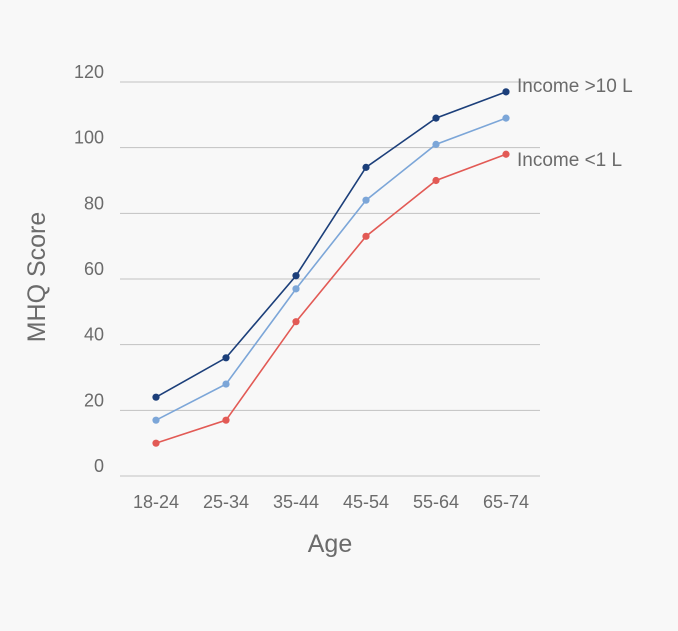 This screenshot has height=631, width=678. Describe the element at coordinates (506, 502) in the screenshot. I see `x-tick-label: 65-74` at that location.